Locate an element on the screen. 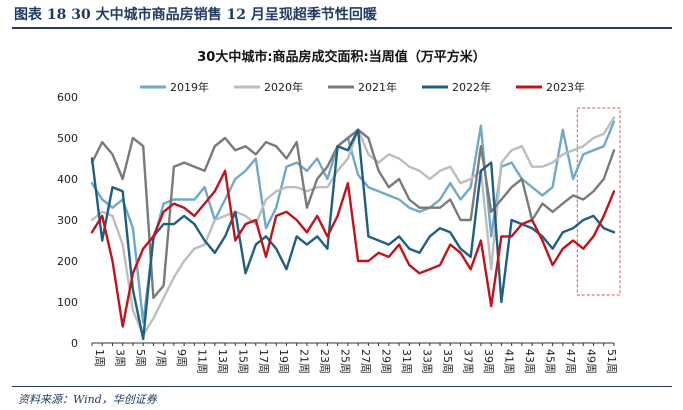 The width and height of the screenshot is (683, 410). x-tick-label: 1周 is located at coordinates (99, 358).